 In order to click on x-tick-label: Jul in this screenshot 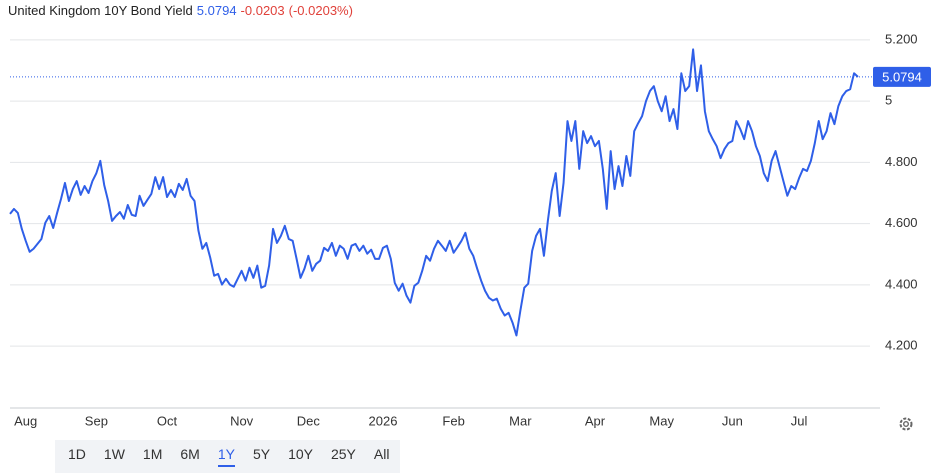, I will do `click(799, 420)`.